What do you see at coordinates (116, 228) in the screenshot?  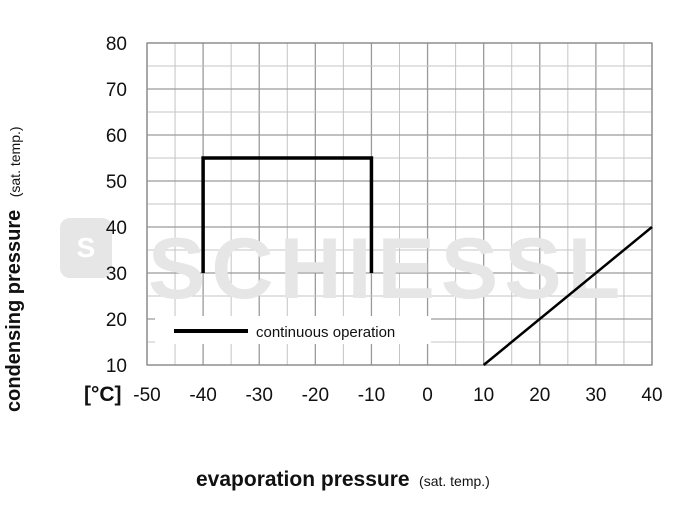 I see `y-tick-label: 40` at bounding box center [116, 228].